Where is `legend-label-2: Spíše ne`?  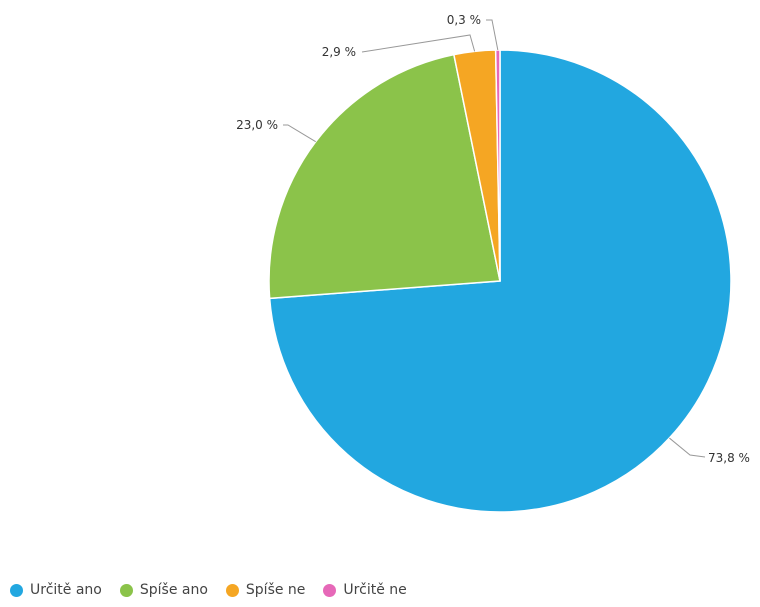 legend-label-2: Spíše ne is located at coordinates (276, 590).